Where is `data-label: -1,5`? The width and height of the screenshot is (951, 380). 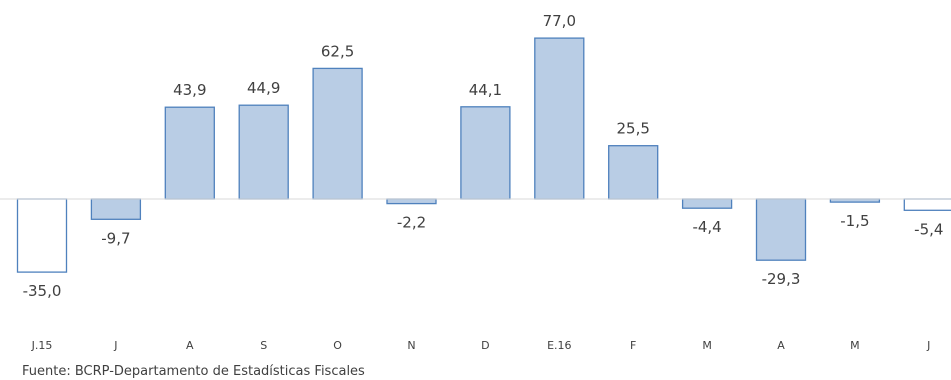 data-label: -1,5 is located at coordinates (854, 221).